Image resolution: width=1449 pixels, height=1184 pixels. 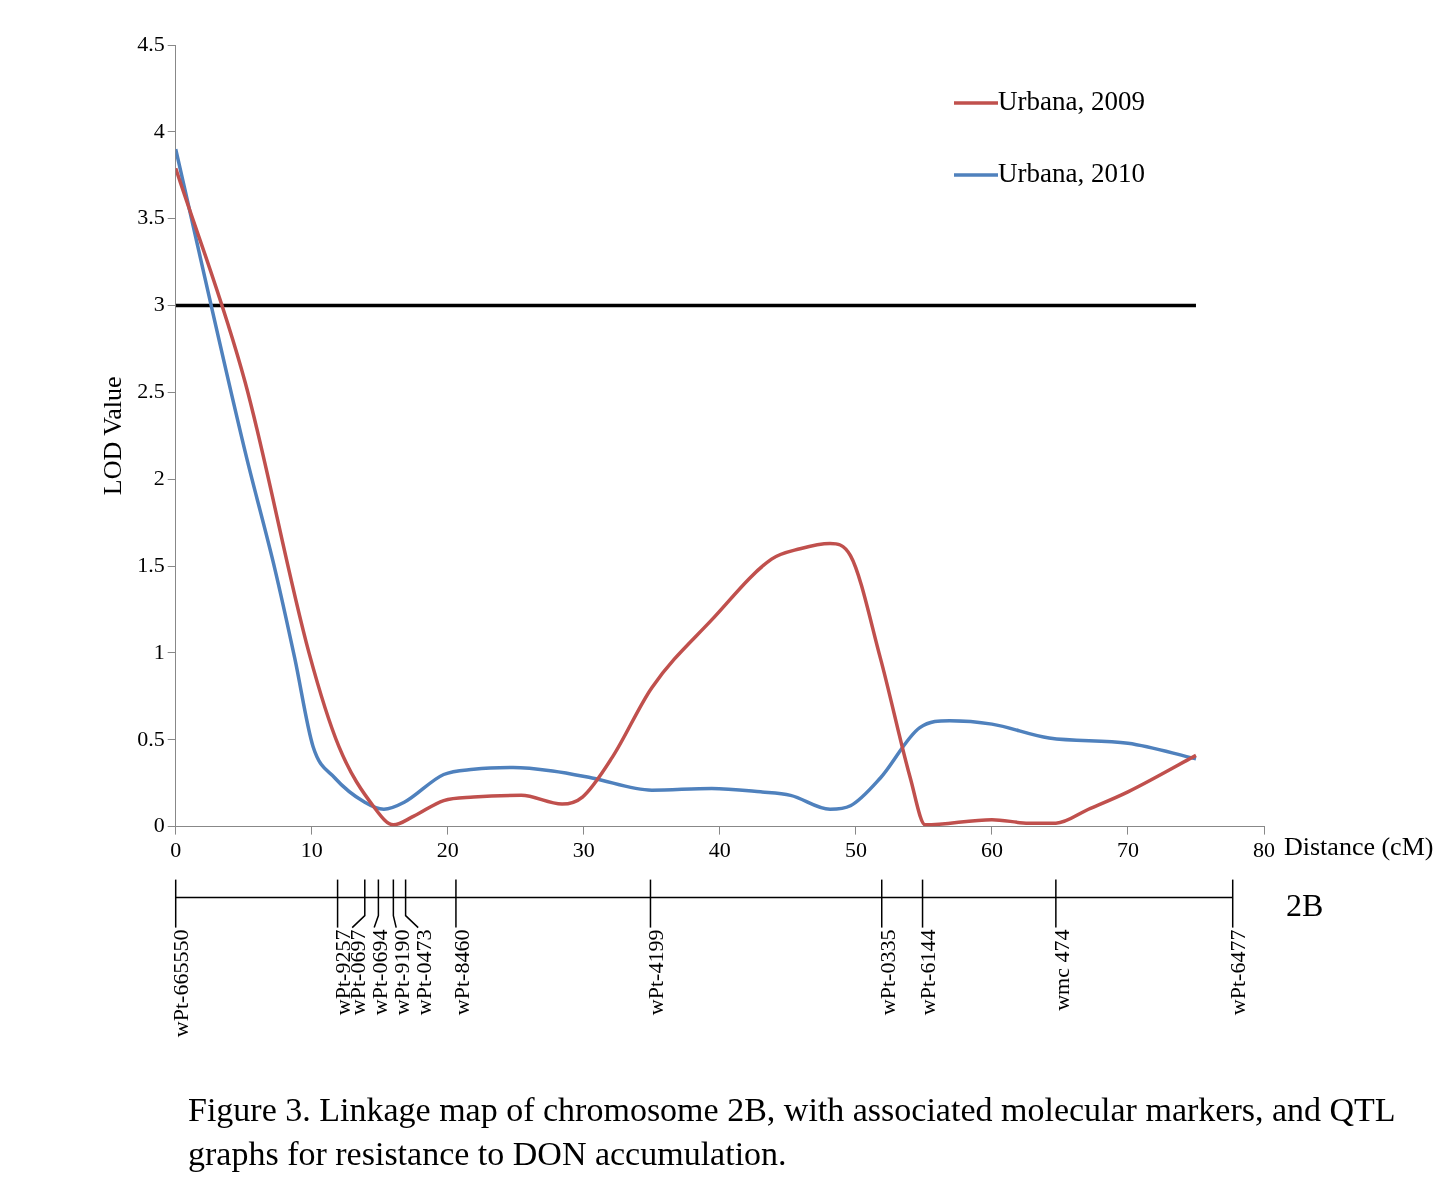 What do you see at coordinates (656, 972) in the screenshot?
I see `ref-line-label: wPt-4199` at bounding box center [656, 972].